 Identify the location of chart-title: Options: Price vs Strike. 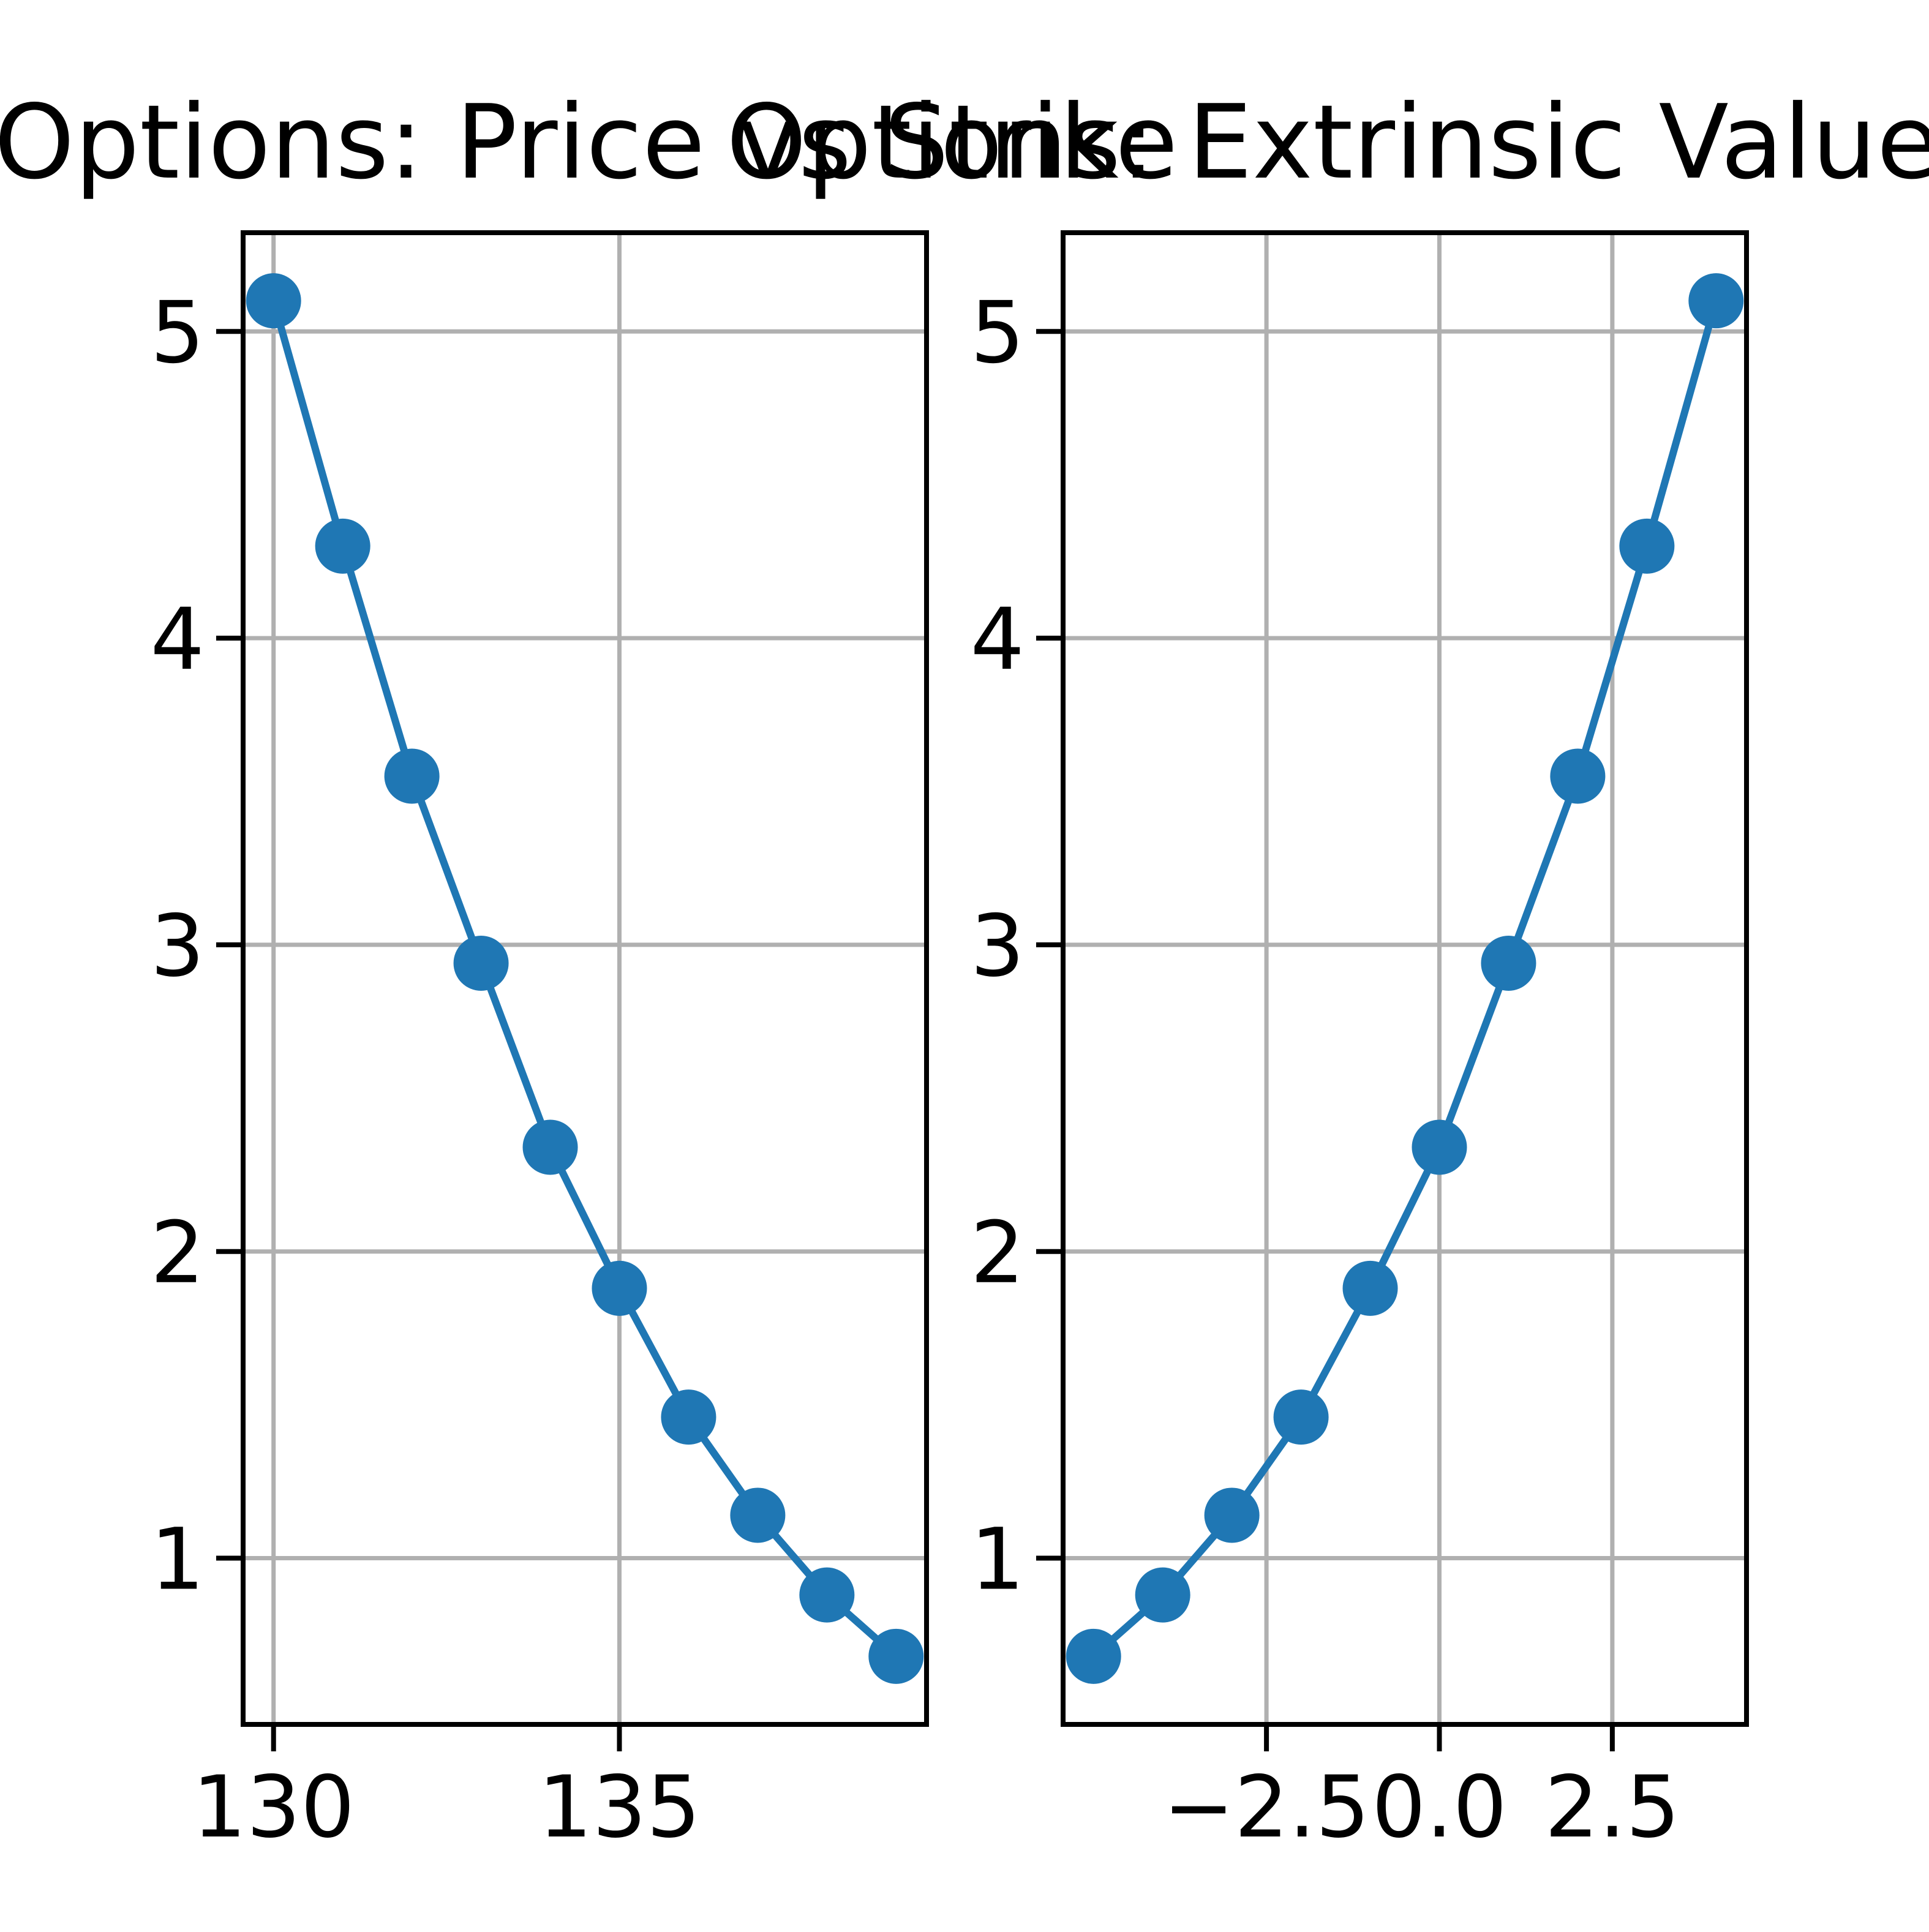
(589, 142).